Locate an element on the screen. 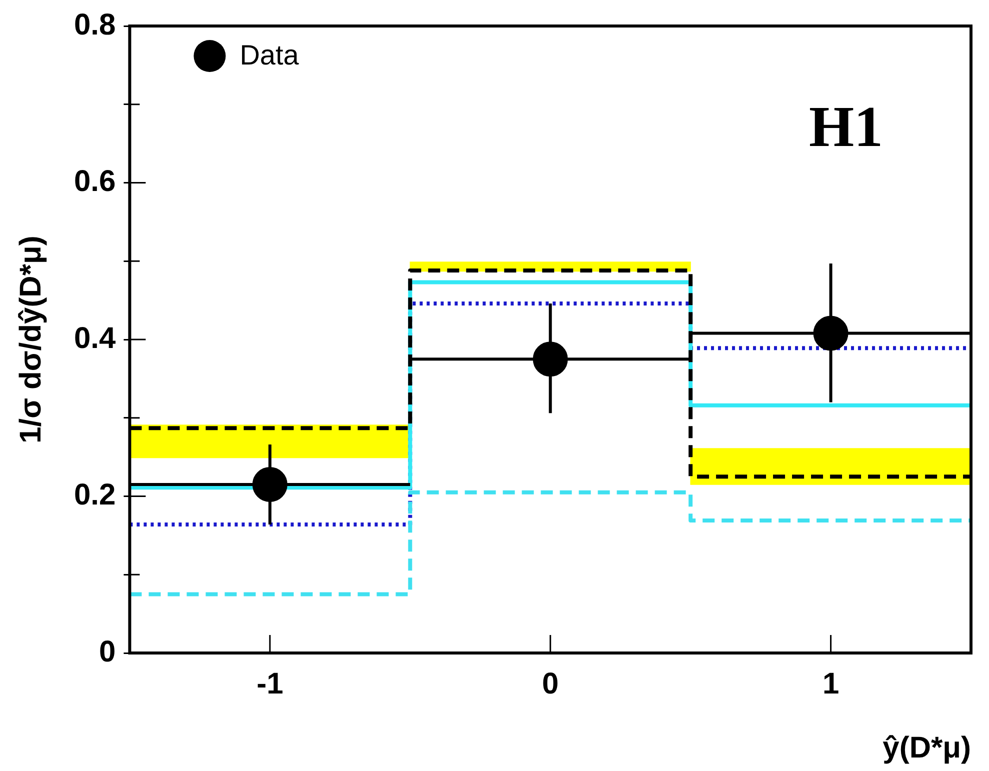 Image resolution: width=989 pixels, height=771 pixels. y-tick-label: 0.8 is located at coordinates (95, 25).